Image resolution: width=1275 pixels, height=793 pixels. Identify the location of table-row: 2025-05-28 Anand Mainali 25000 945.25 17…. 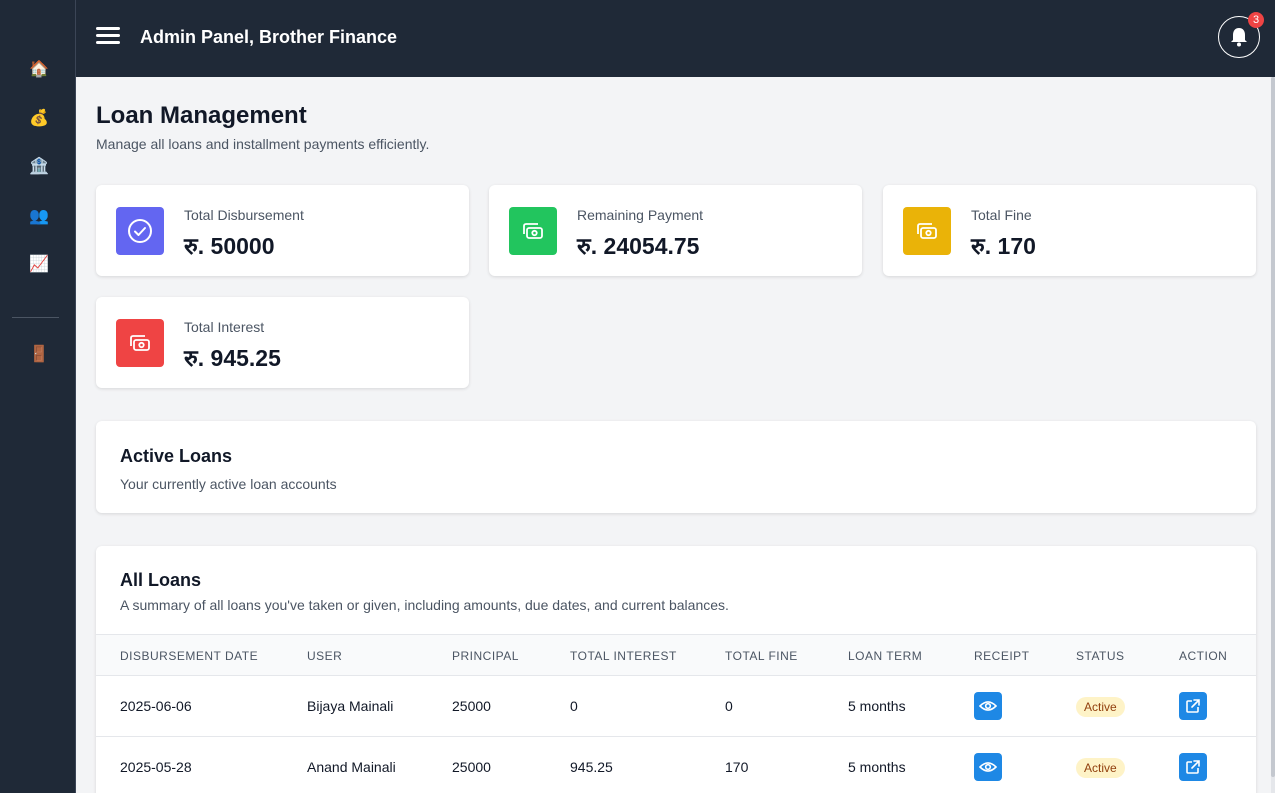
(676, 765).